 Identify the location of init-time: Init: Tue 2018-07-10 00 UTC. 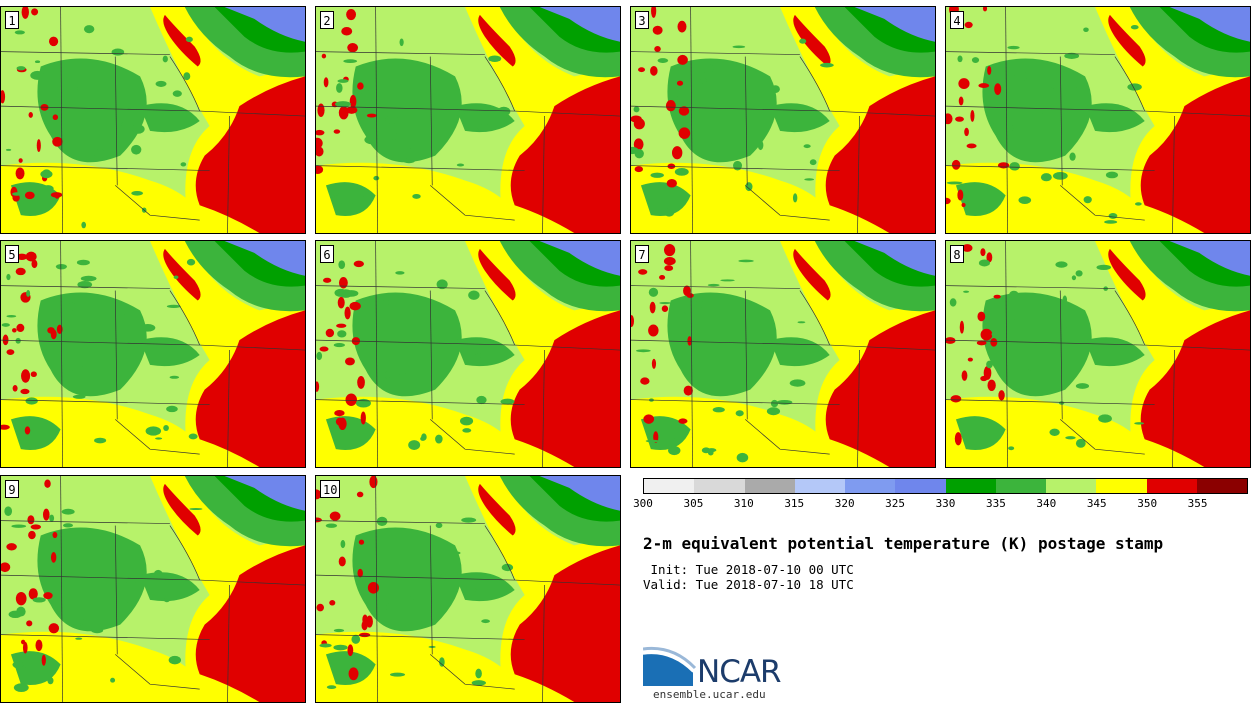
(748, 569).